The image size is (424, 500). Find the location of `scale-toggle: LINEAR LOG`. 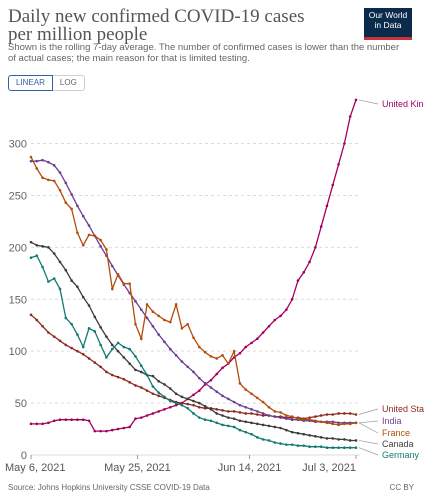

scale-toggle: LINEAR LOG is located at coordinates (46, 83).